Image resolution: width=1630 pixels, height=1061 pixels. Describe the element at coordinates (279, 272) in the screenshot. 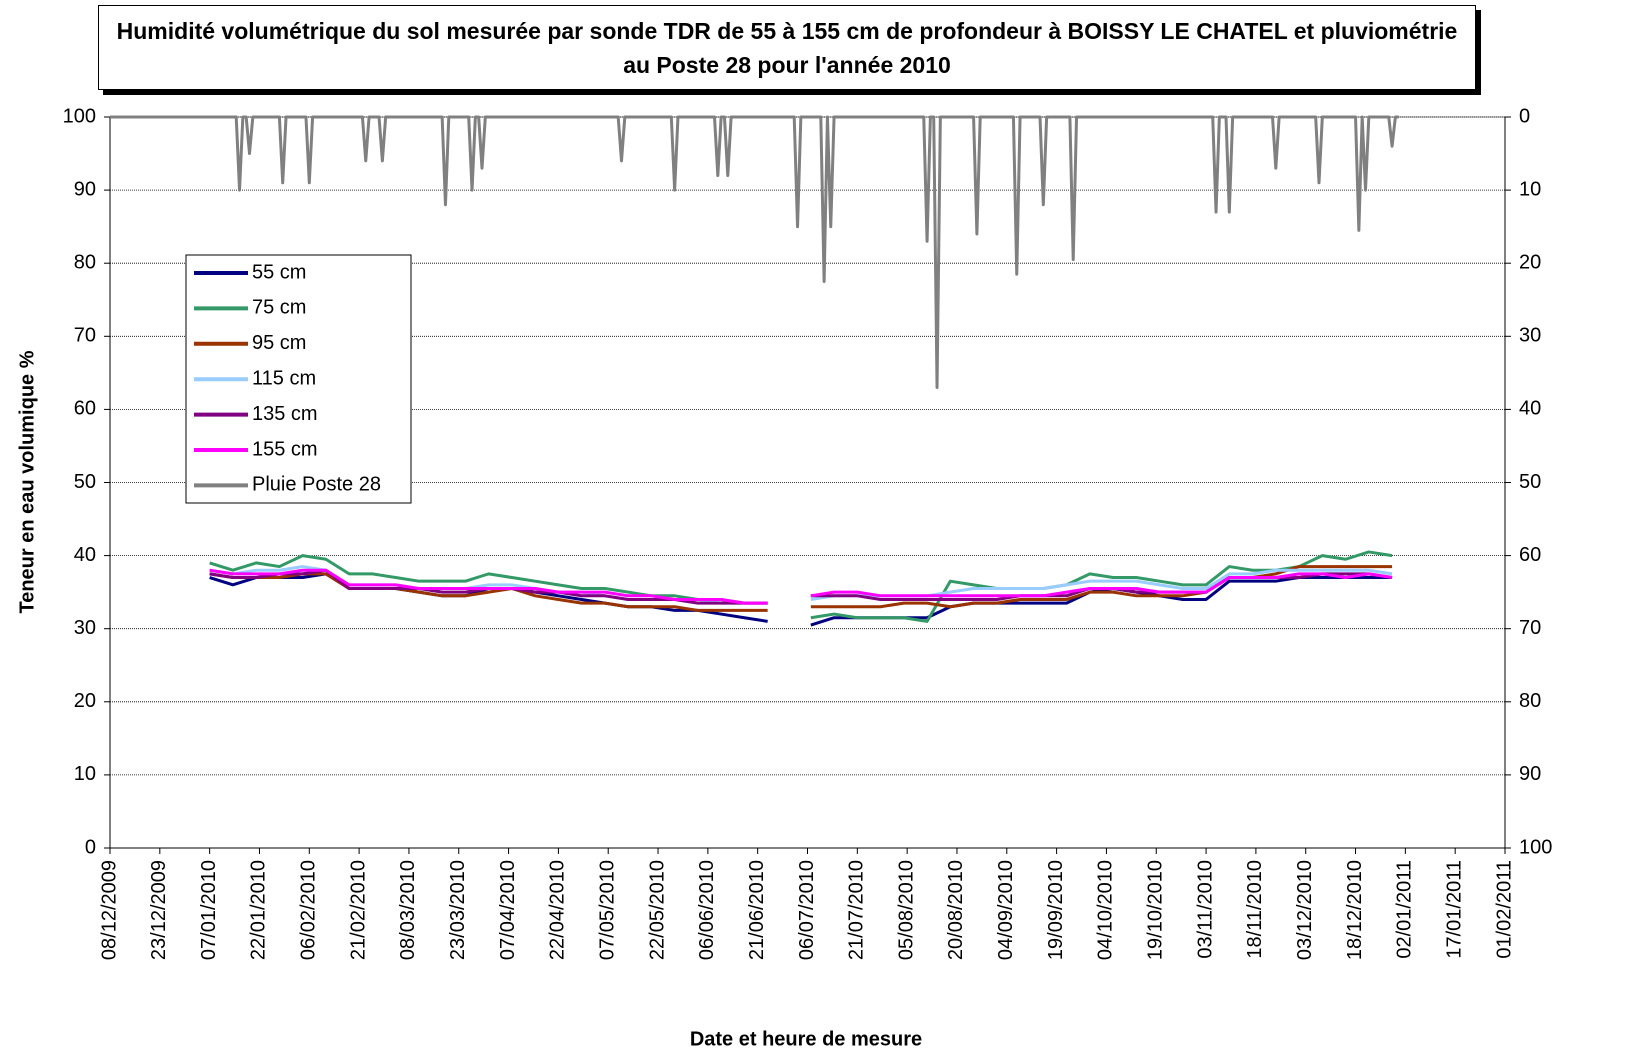

I see `legend-label: 55 cm` at that location.